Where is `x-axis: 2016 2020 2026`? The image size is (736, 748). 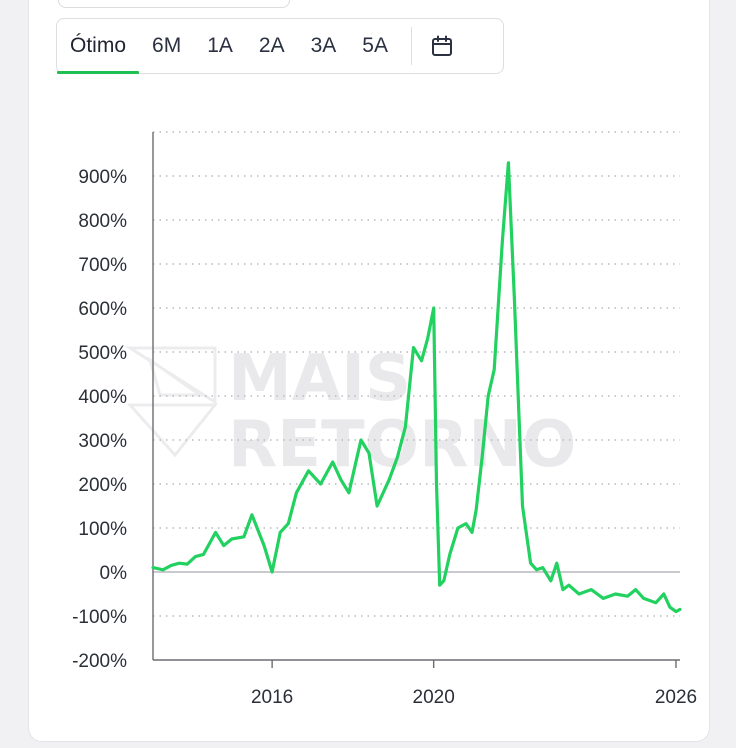
x-axis: 2016 2020 2026 is located at coordinates (425, 683).